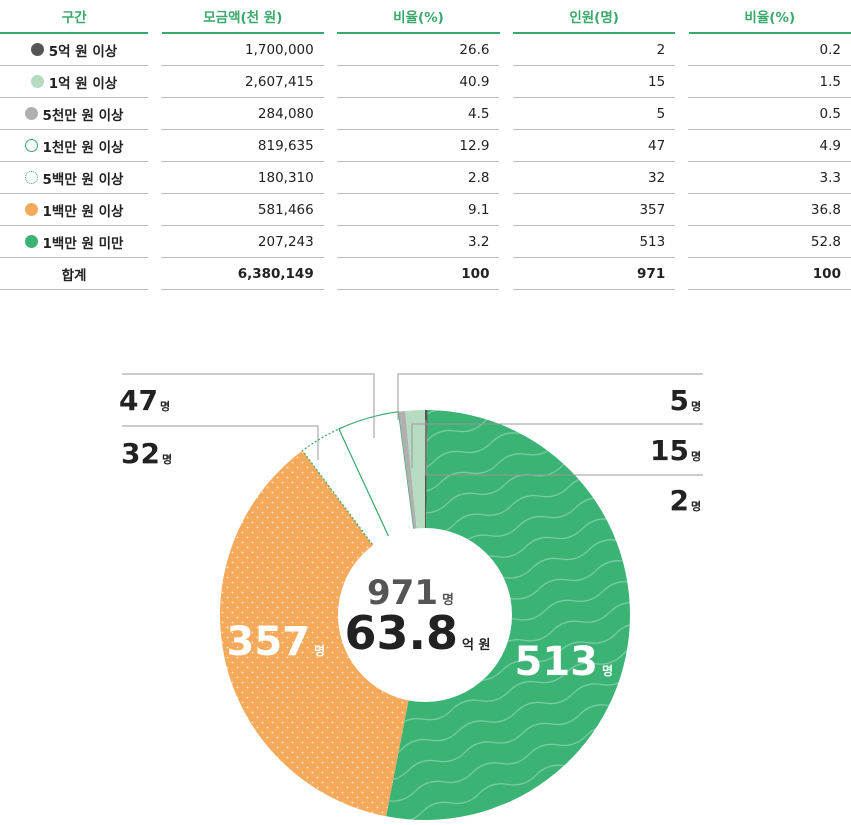  Describe the element at coordinates (594, 274) in the screenshot. I see `total-people: 971` at that location.